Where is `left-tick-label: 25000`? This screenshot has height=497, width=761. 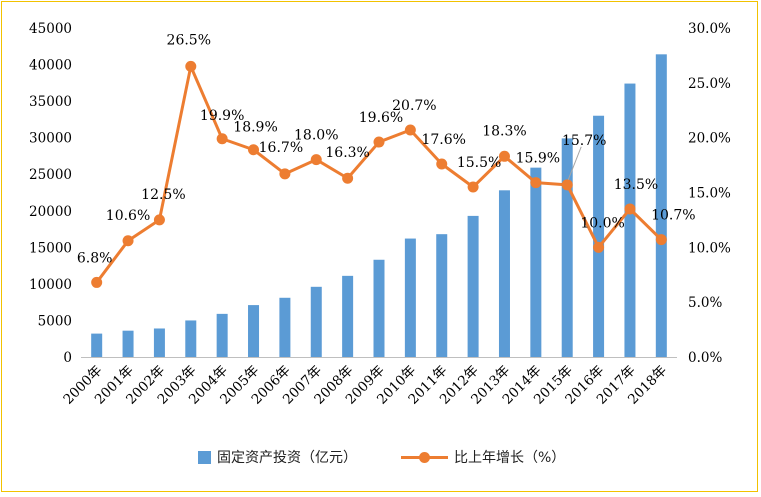
left-tick-label: 25000 is located at coordinates (50, 175).